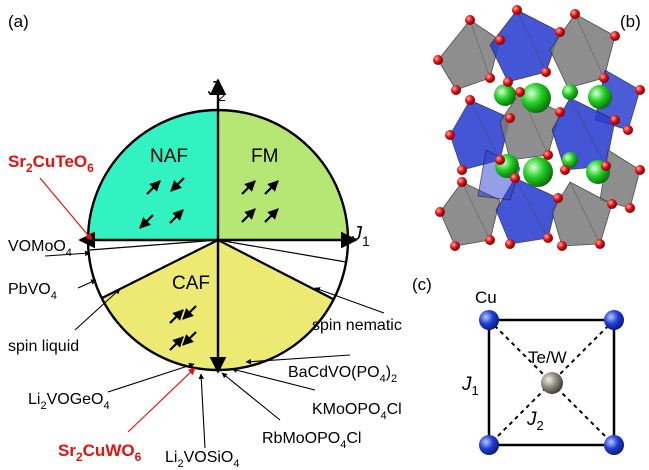 This screenshot has height=470, width=649. What do you see at coordinates (535, 421) in the screenshot?
I see `j2-label: J2` at bounding box center [535, 421].